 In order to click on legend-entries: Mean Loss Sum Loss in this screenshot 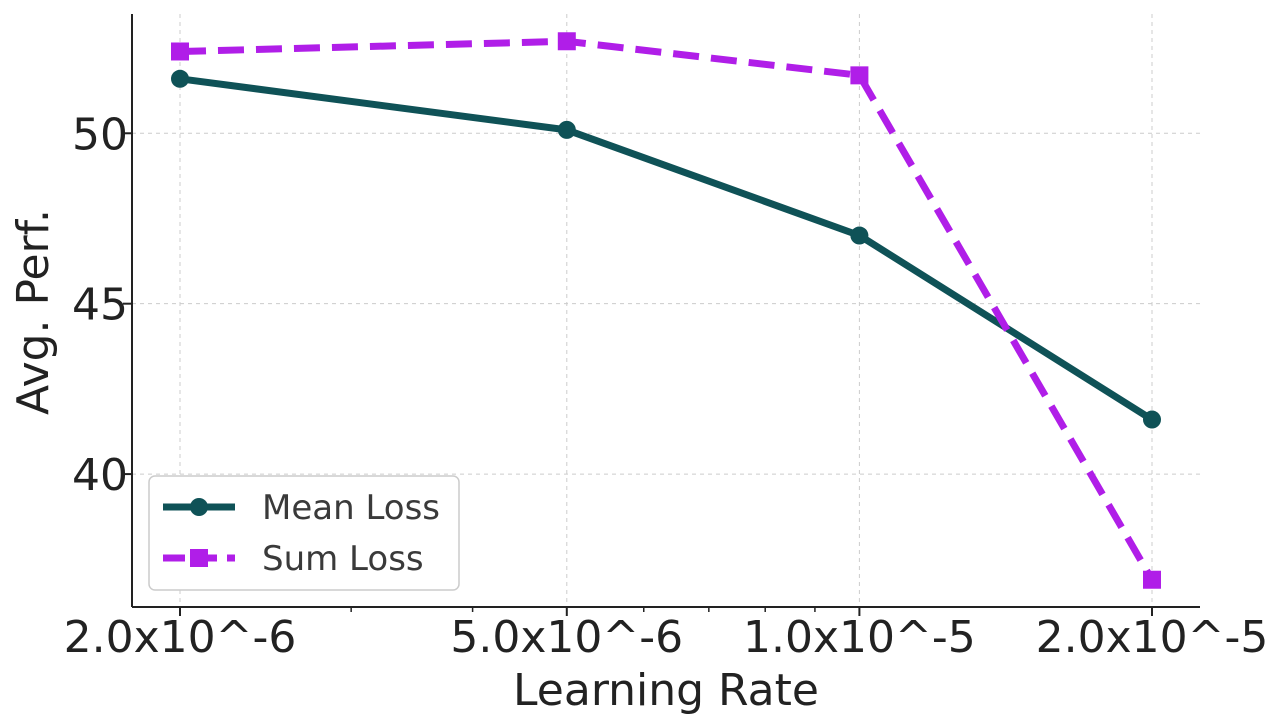, I will do `click(301, 533)`.